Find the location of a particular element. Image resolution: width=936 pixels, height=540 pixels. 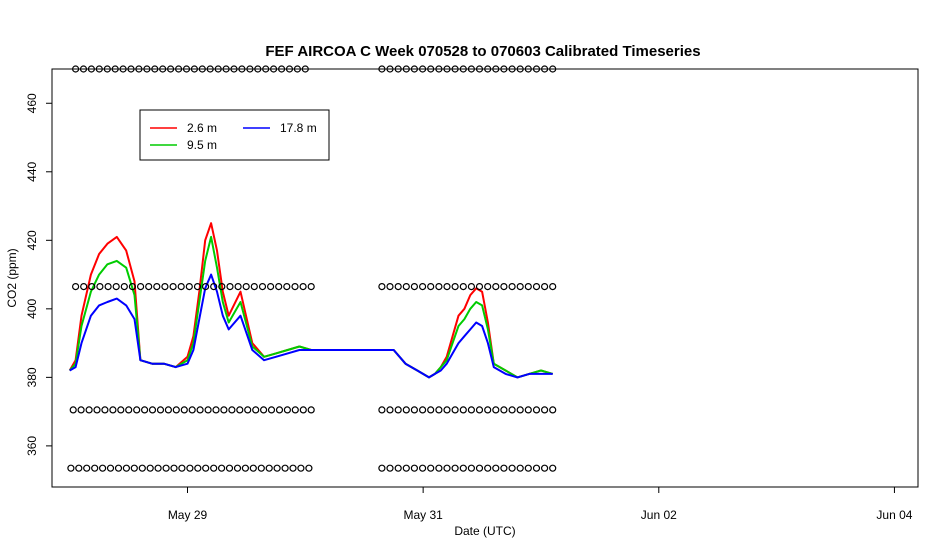

legend: 2.6 m 9.5 m 17.8 m is located at coordinates (234, 135).